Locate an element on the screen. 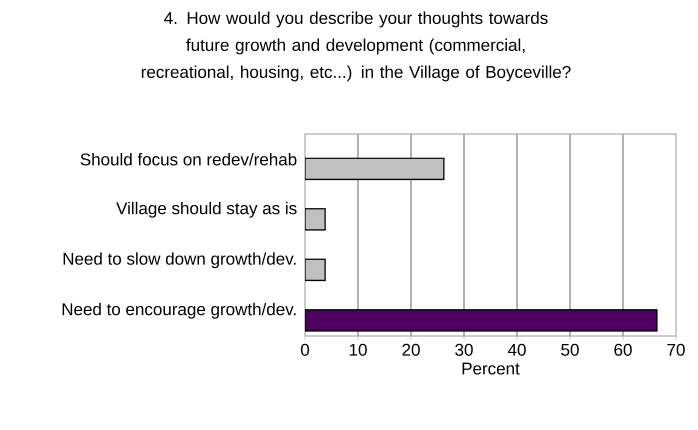 The height and width of the screenshot is (430, 698). x-tick-label: 40 is located at coordinates (517, 350).